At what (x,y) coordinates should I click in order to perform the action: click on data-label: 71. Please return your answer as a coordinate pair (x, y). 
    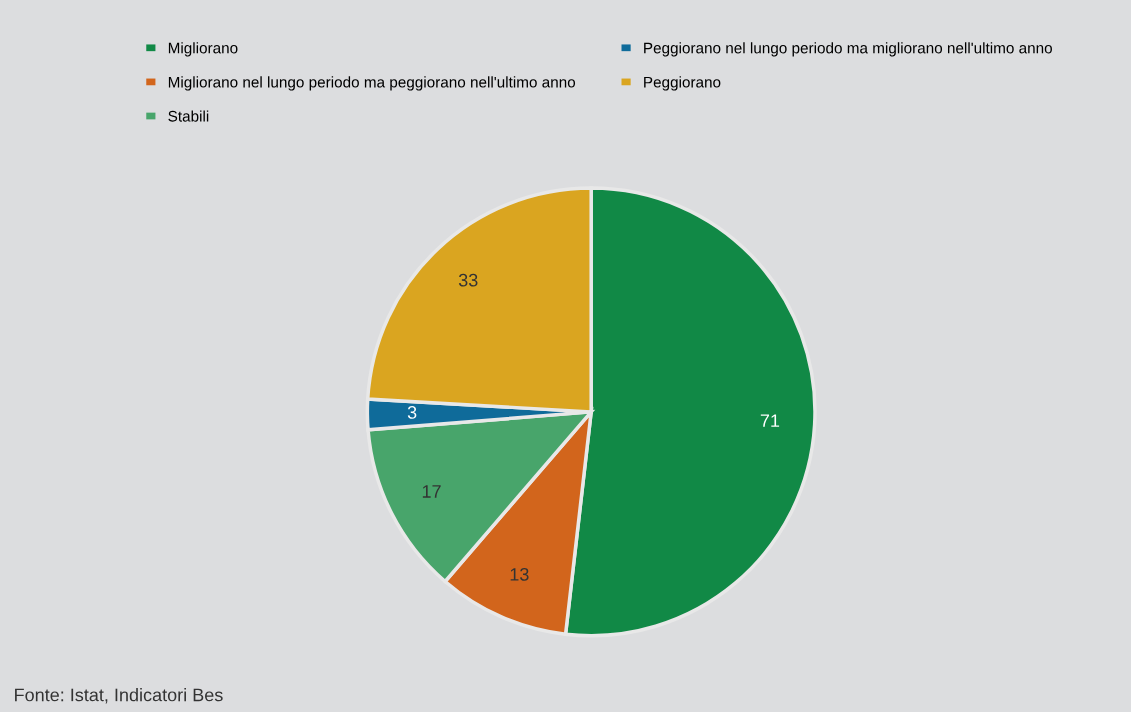
    Looking at the image, I should click on (770, 420).